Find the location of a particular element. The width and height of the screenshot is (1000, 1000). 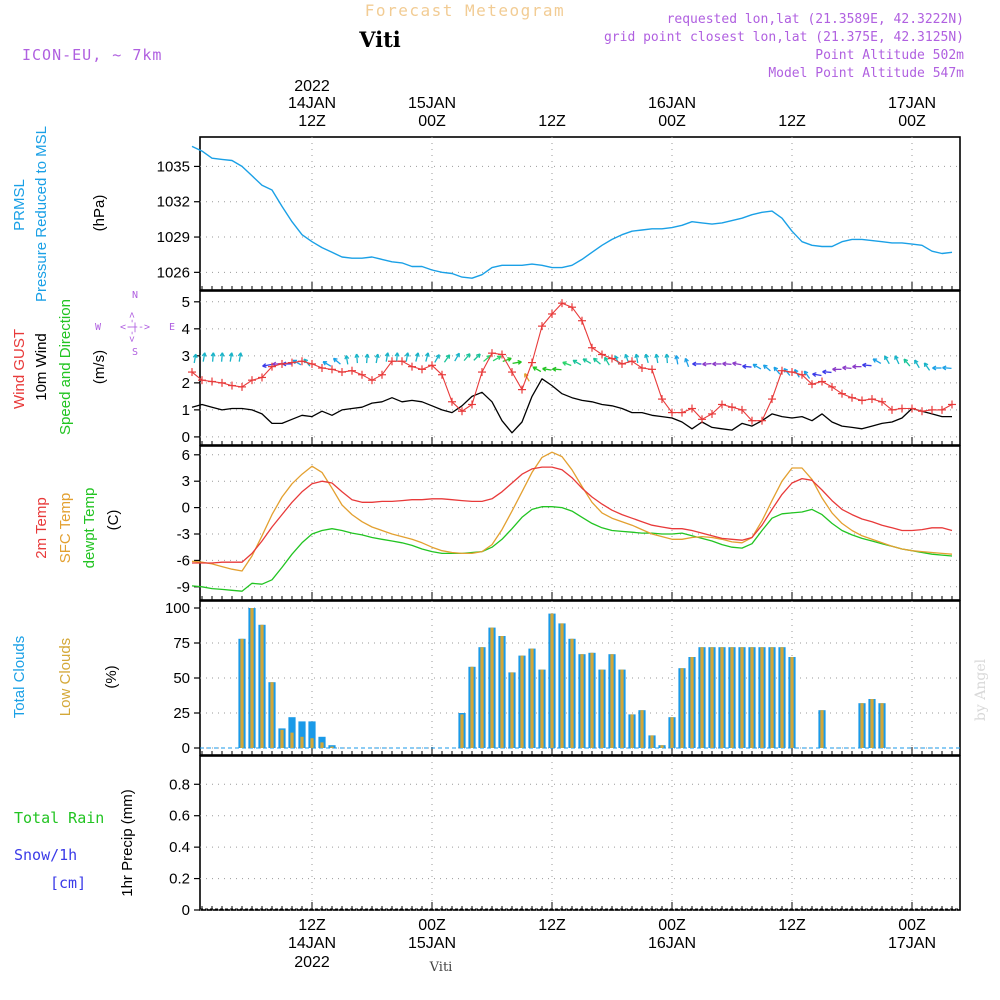

y-tick-label: 1035 is located at coordinates (173, 166).